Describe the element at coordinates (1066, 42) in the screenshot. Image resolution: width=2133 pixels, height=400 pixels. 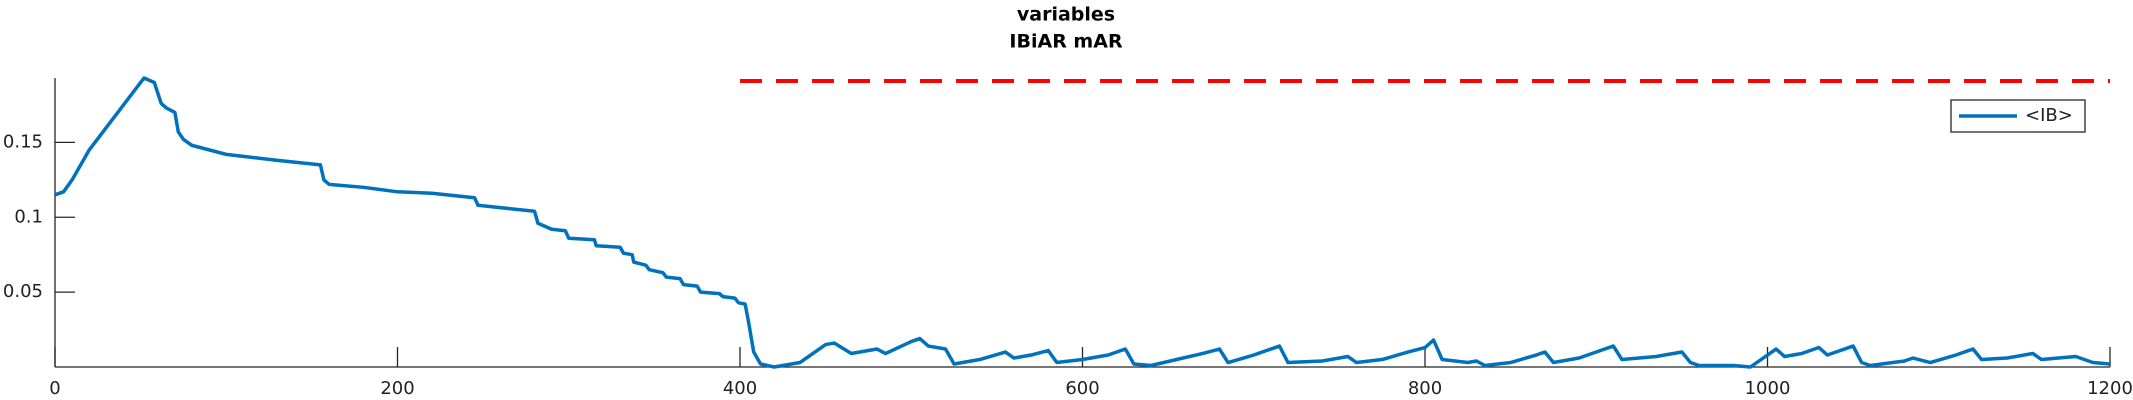
I see `chart-title: IBiAR mAR` at that location.